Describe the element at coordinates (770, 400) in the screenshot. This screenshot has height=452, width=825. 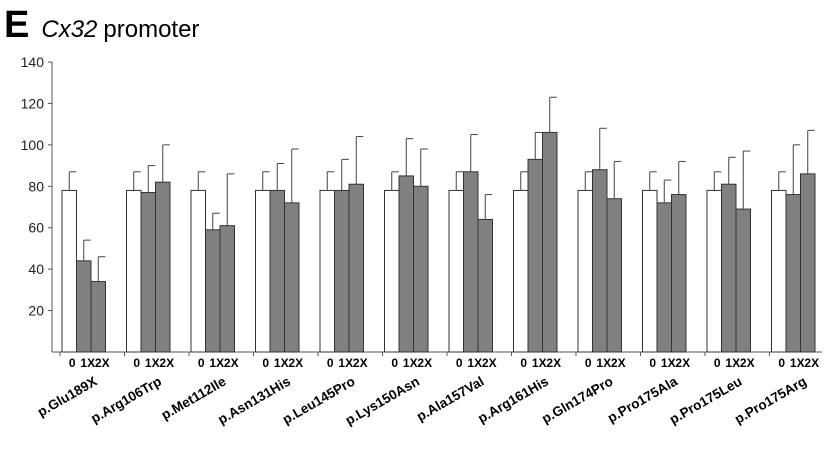
I see `category-label: p.Pro175Arg` at that location.